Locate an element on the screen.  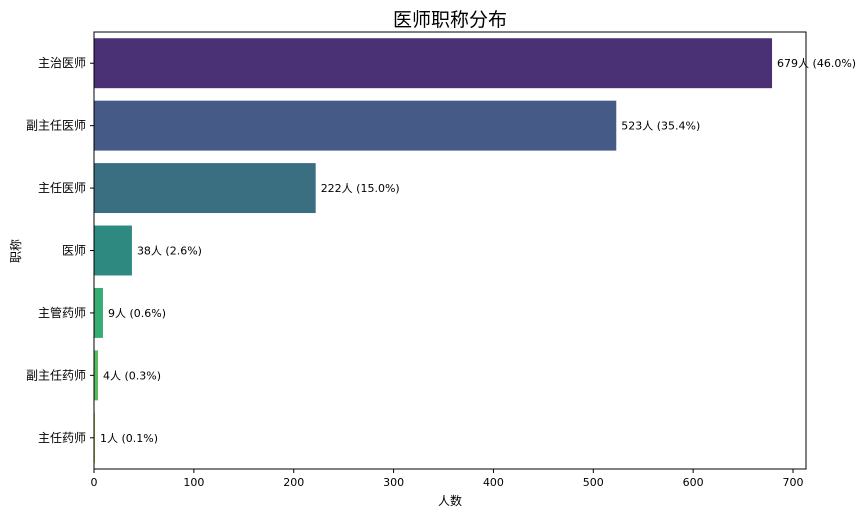
category-label: 主治医师 is located at coordinates (62, 63).